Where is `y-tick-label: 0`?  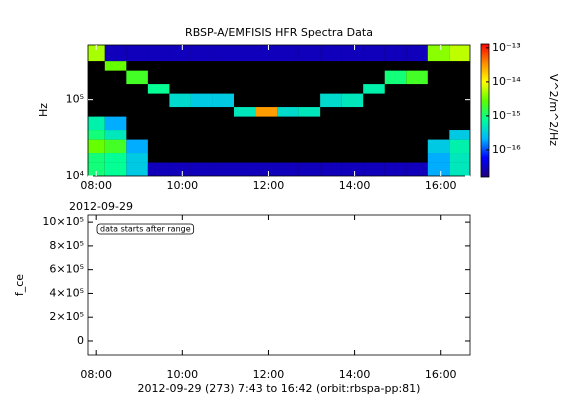
y-tick-label: 0 is located at coordinates (80, 340).